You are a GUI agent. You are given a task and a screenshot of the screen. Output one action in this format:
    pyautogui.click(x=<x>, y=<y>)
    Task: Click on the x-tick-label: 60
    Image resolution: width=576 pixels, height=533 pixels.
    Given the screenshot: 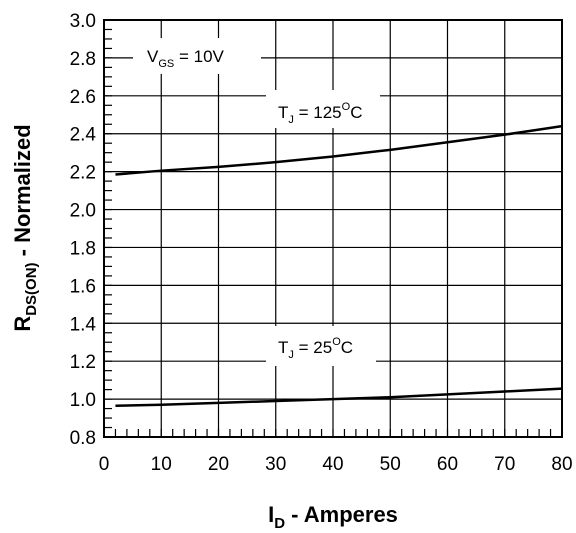 What is the action you would take?
    pyautogui.click(x=447, y=464)
    